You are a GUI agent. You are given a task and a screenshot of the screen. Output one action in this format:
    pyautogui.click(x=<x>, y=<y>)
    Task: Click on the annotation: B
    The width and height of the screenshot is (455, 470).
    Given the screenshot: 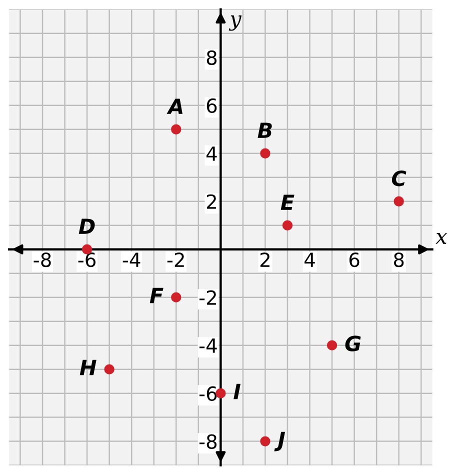 What is the action you would take?
    pyautogui.click(x=265, y=130)
    